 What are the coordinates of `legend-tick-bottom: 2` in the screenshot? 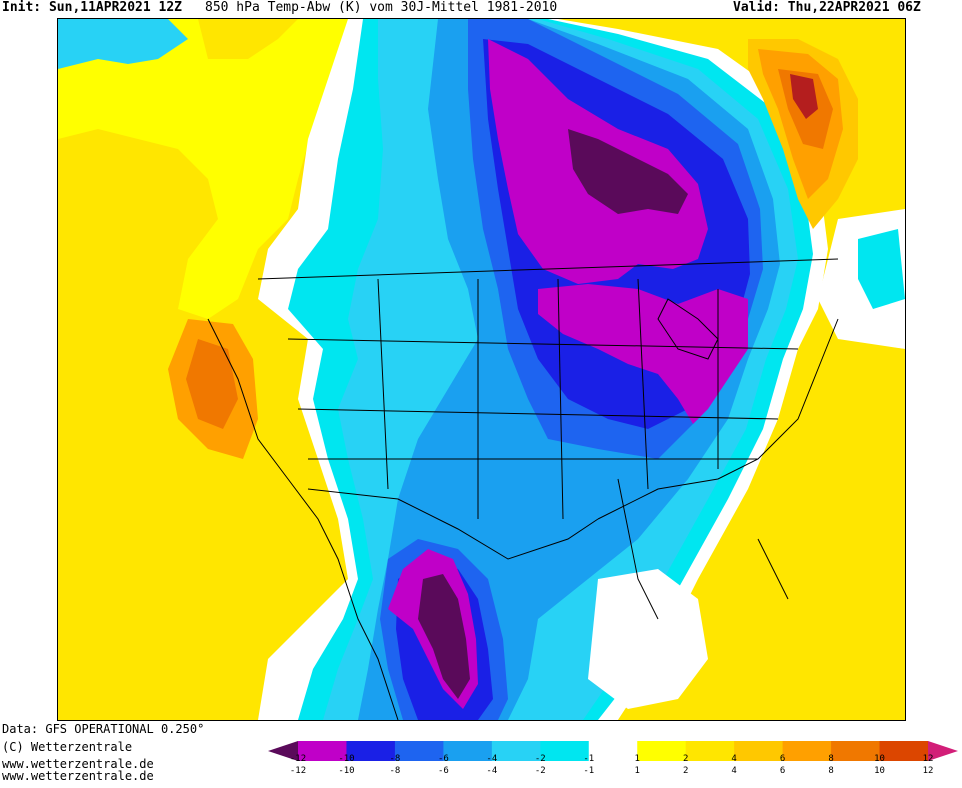 It's located at (685, 771).